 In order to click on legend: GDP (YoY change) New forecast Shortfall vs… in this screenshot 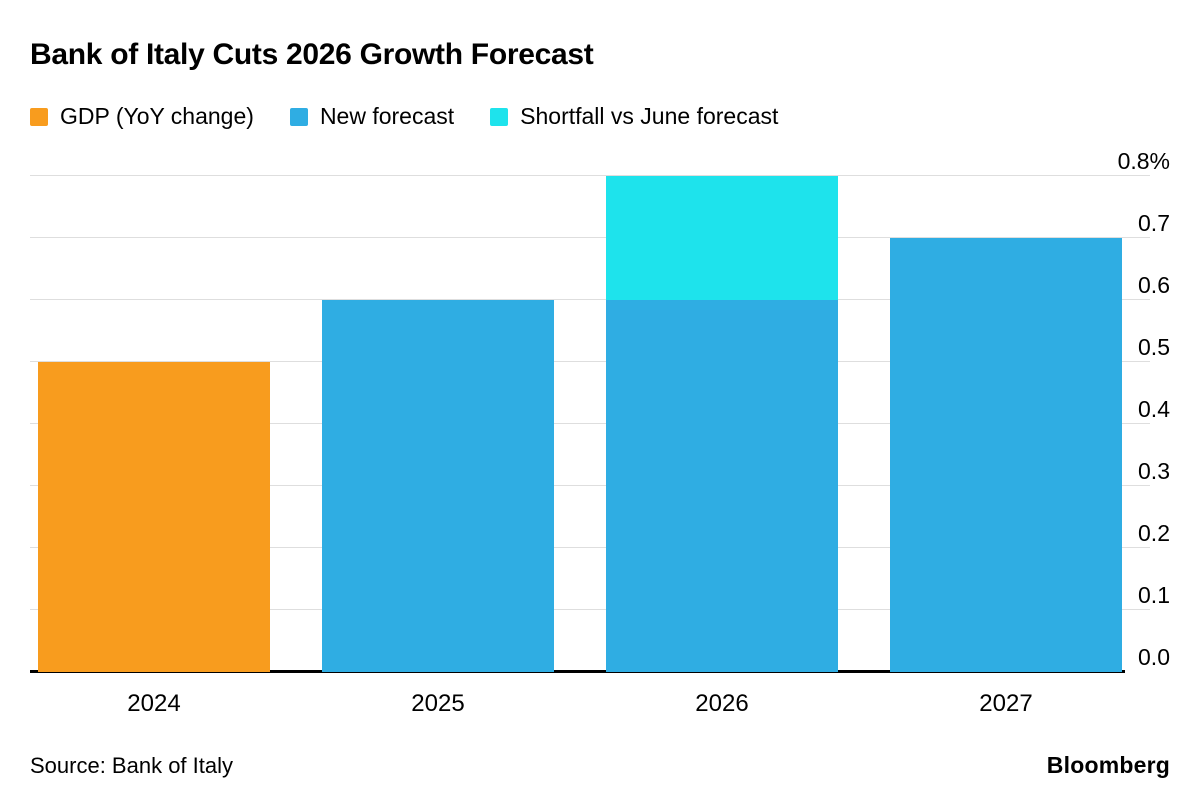, I will do `click(404, 116)`.